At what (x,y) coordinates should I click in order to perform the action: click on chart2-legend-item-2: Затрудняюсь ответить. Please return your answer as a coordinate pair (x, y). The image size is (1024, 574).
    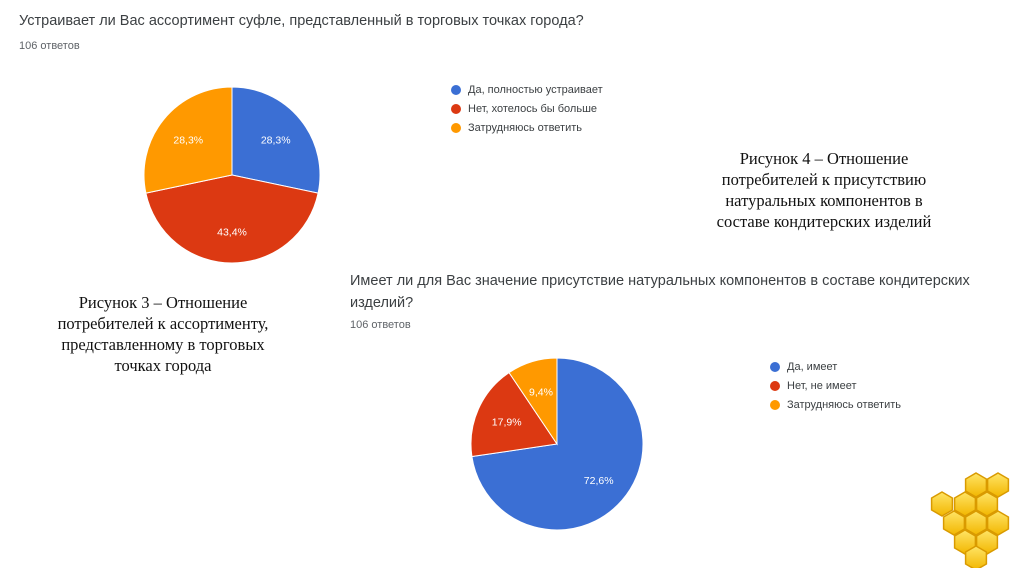
    Looking at the image, I should click on (835, 404).